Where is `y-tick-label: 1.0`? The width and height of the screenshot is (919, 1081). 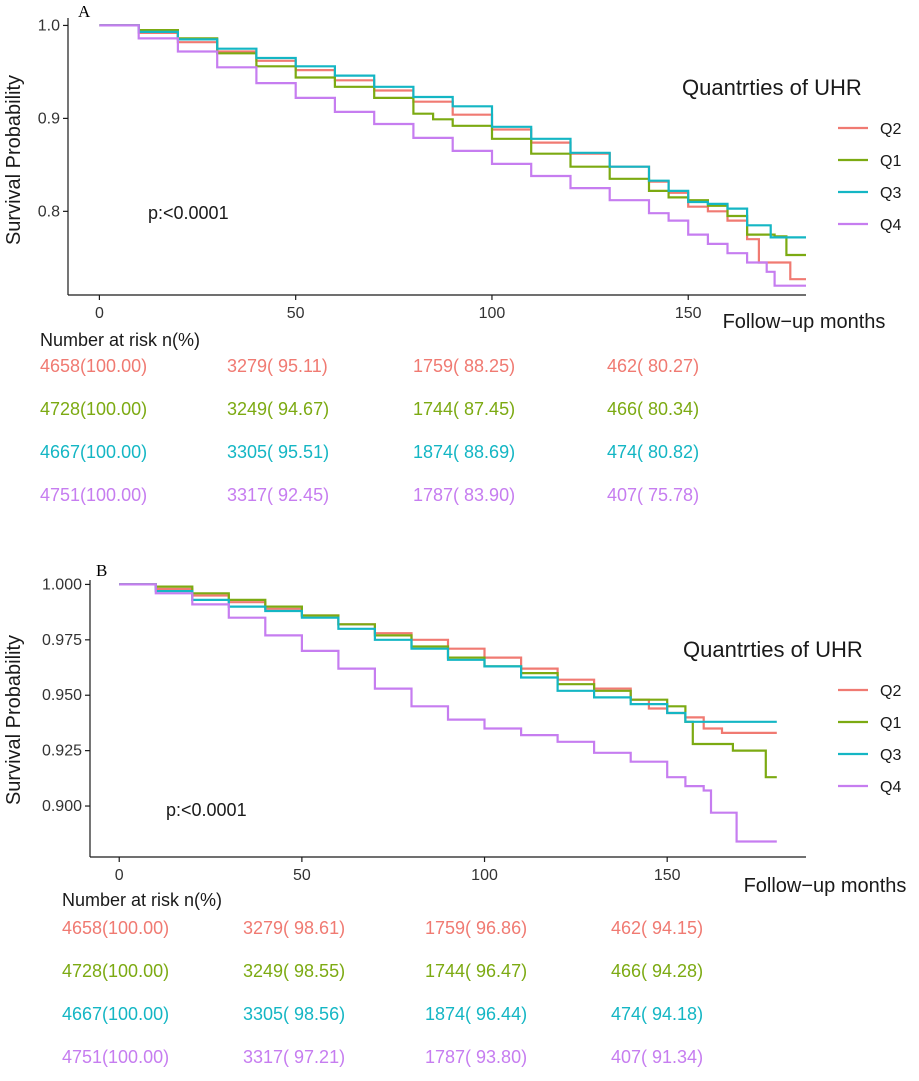
y-tick-label: 1.0 is located at coordinates (49, 25).